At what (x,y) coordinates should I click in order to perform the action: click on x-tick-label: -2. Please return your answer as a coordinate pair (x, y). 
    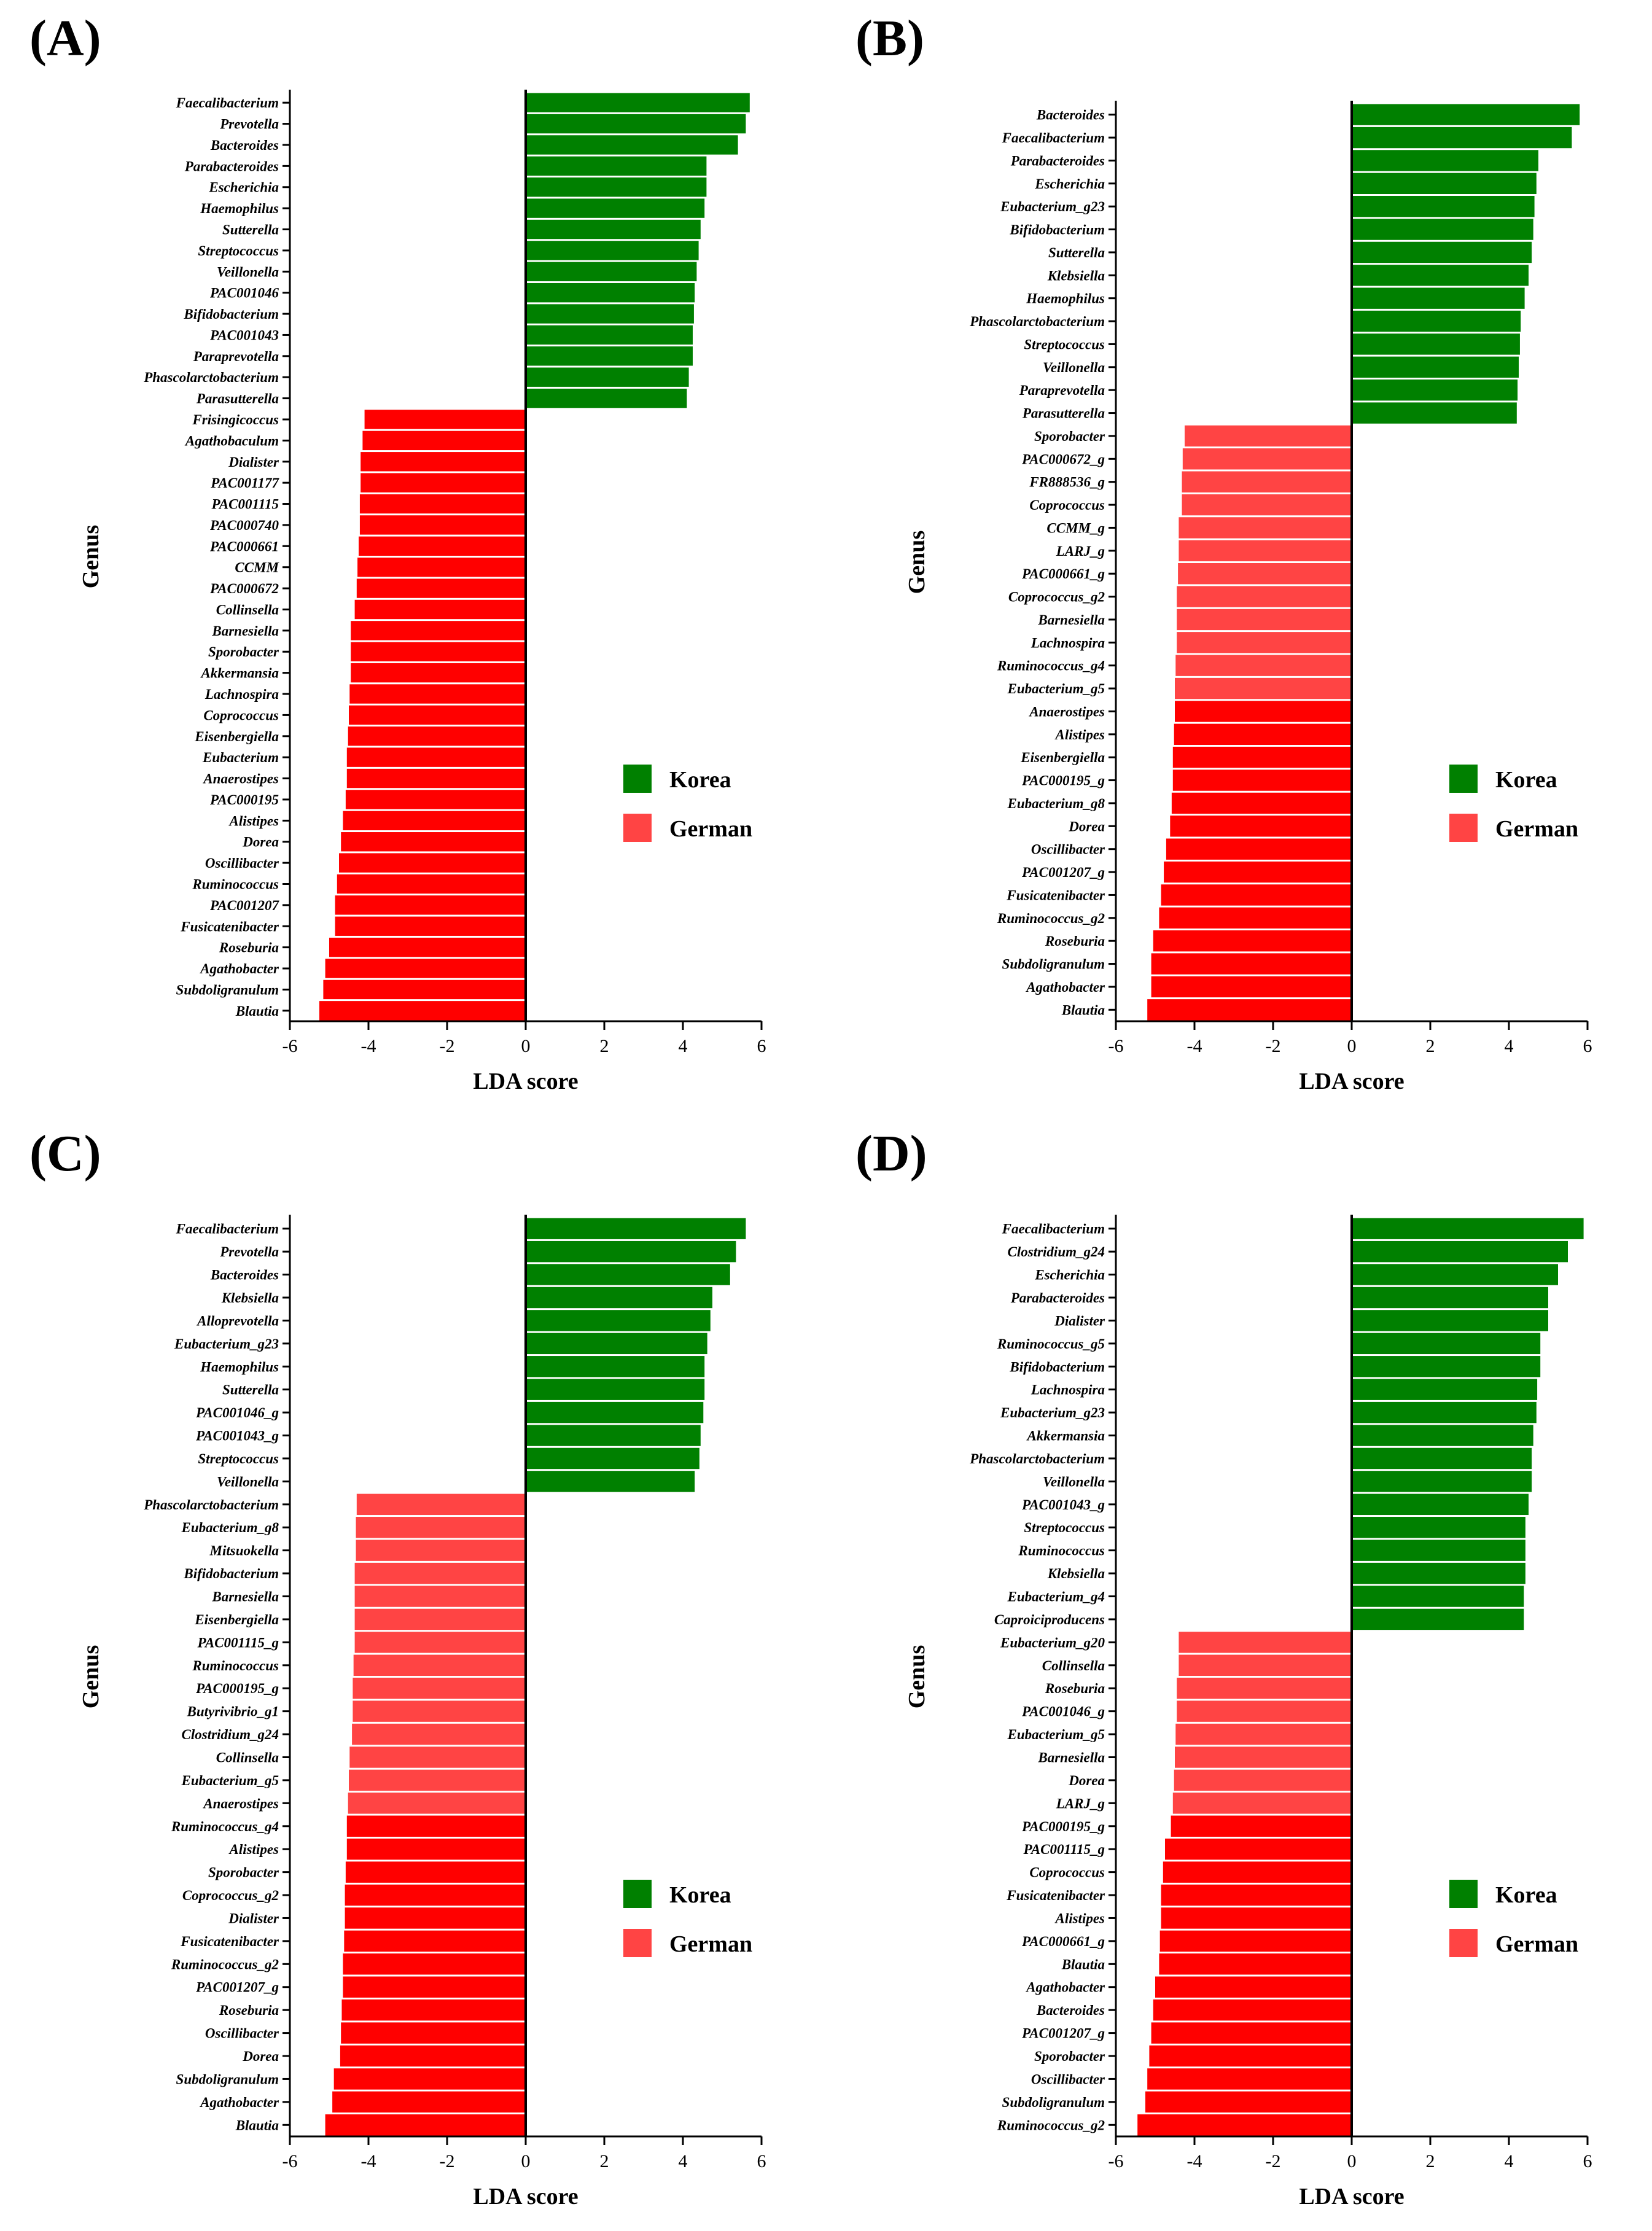
    Looking at the image, I should click on (448, 2161).